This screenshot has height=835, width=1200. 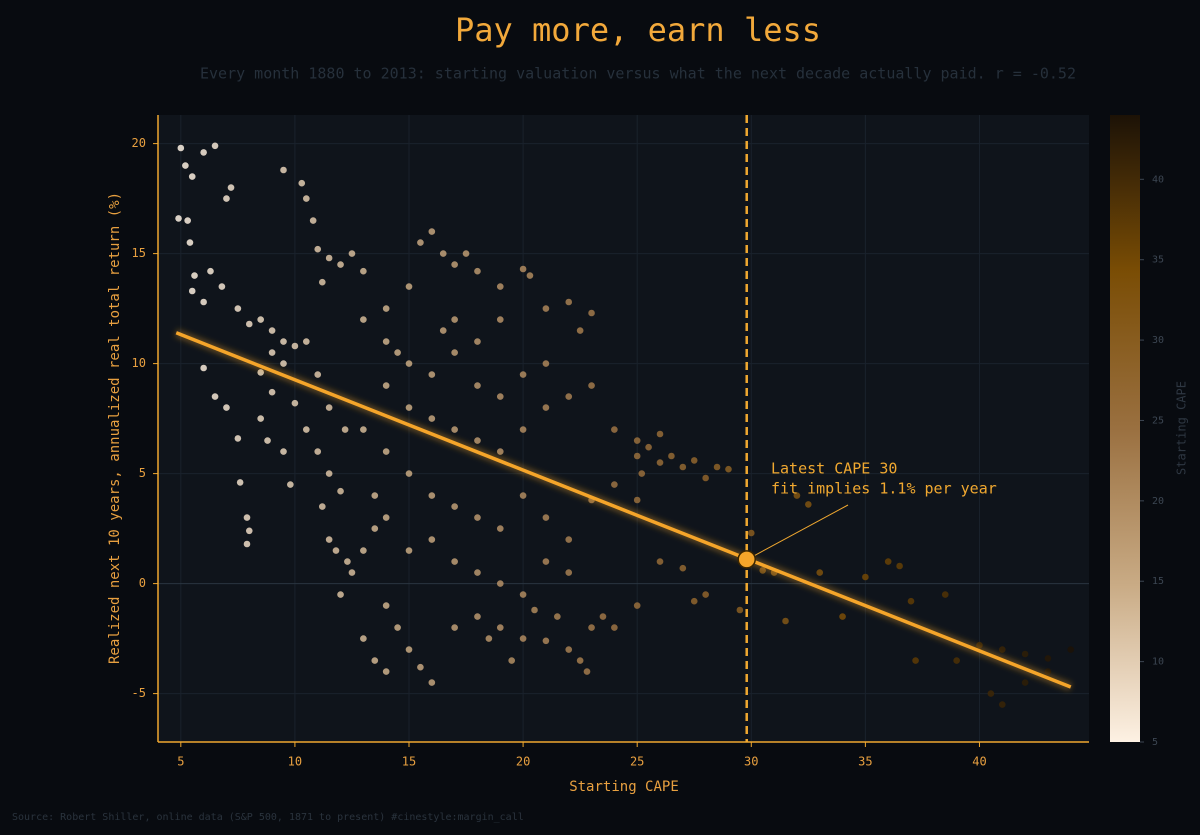 What do you see at coordinates (523, 762) in the screenshot?
I see `x-tick-label: 20` at bounding box center [523, 762].